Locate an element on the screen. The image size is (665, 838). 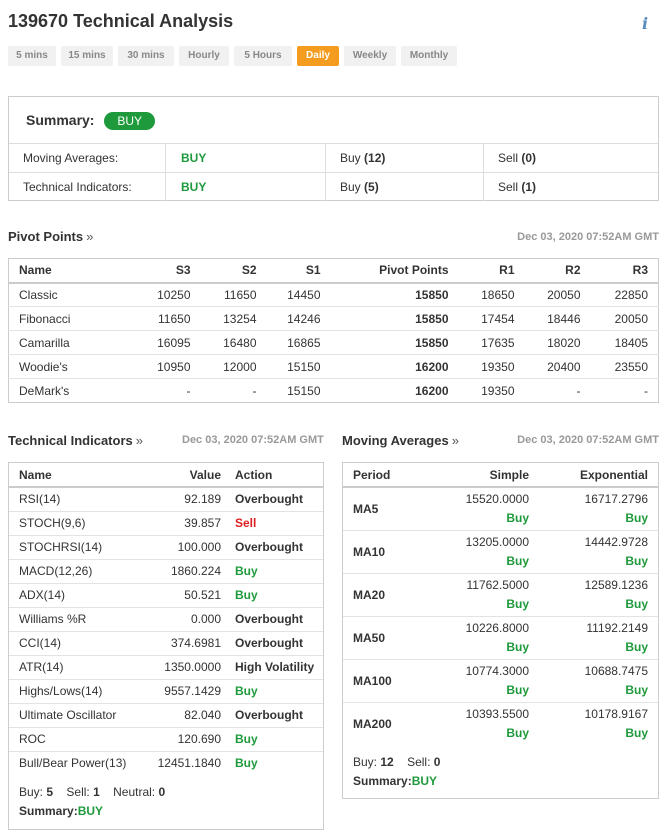
technical-neutral-count: 0 is located at coordinates (162, 792).